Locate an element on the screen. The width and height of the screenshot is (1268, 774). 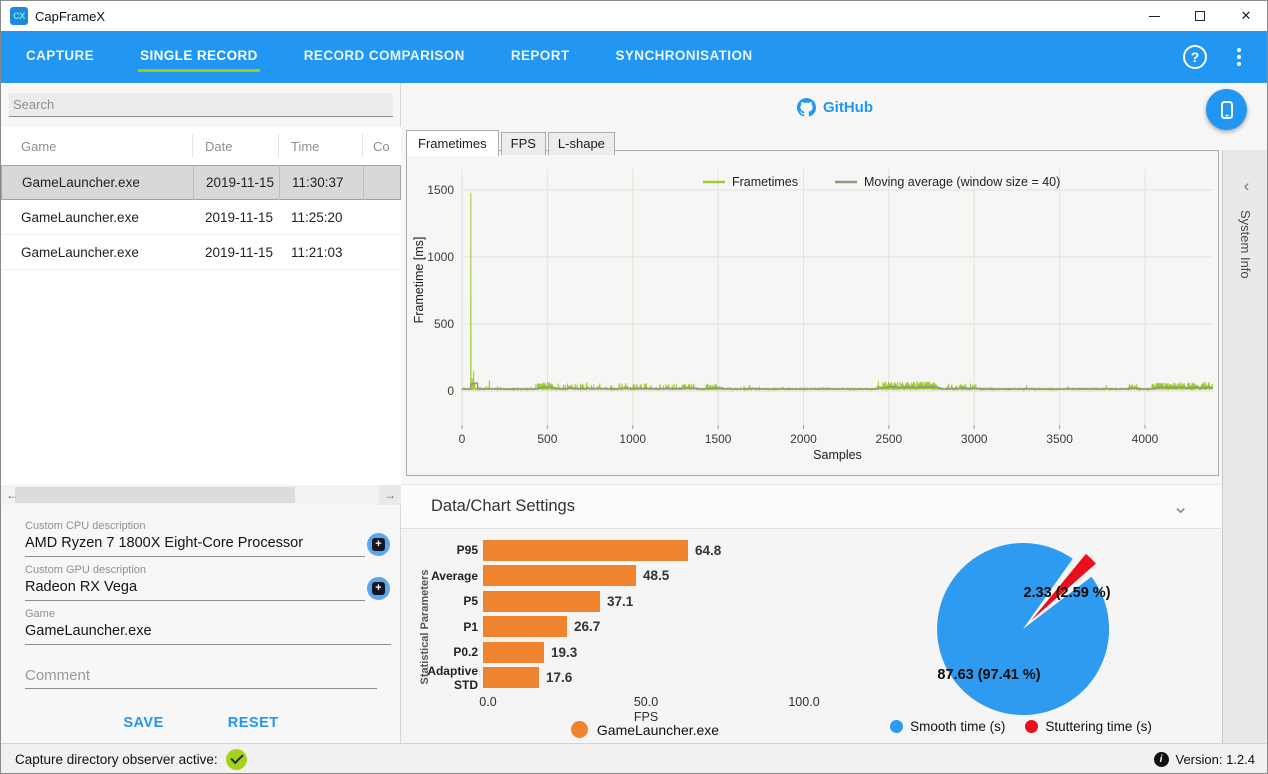
svg-text: Frametime [ms] is located at coordinates (419, 280).